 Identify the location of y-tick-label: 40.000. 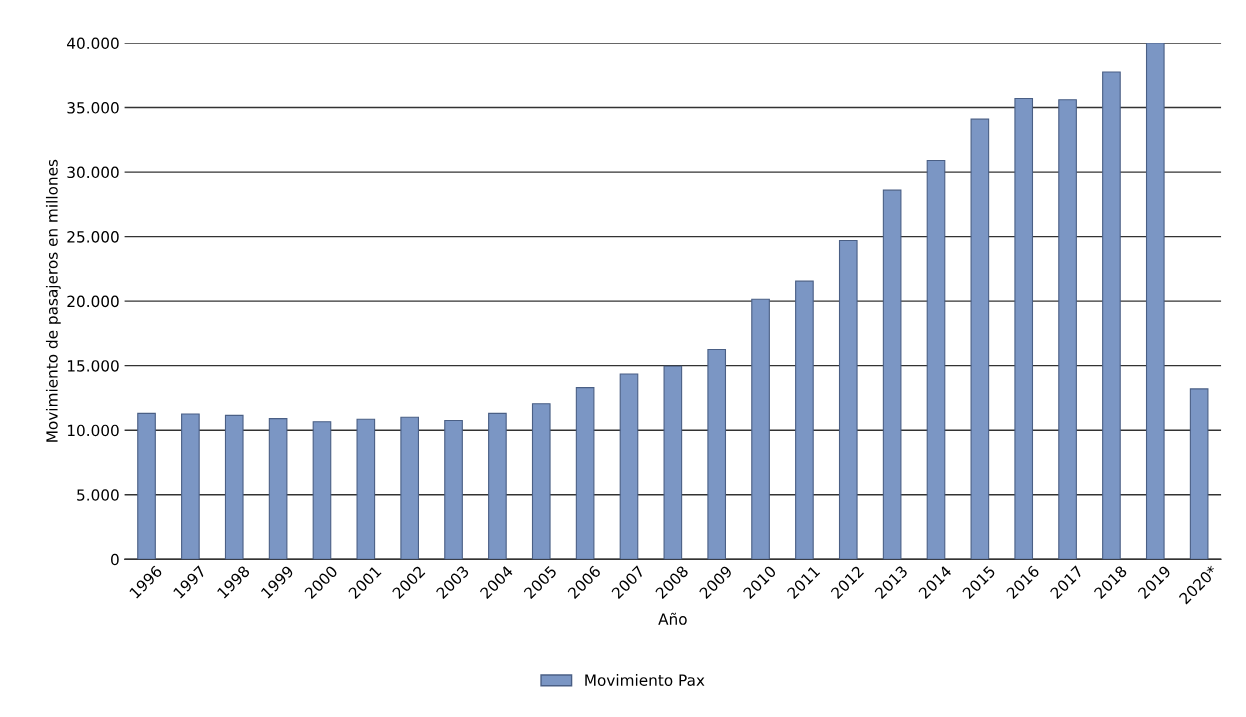
(93, 43).